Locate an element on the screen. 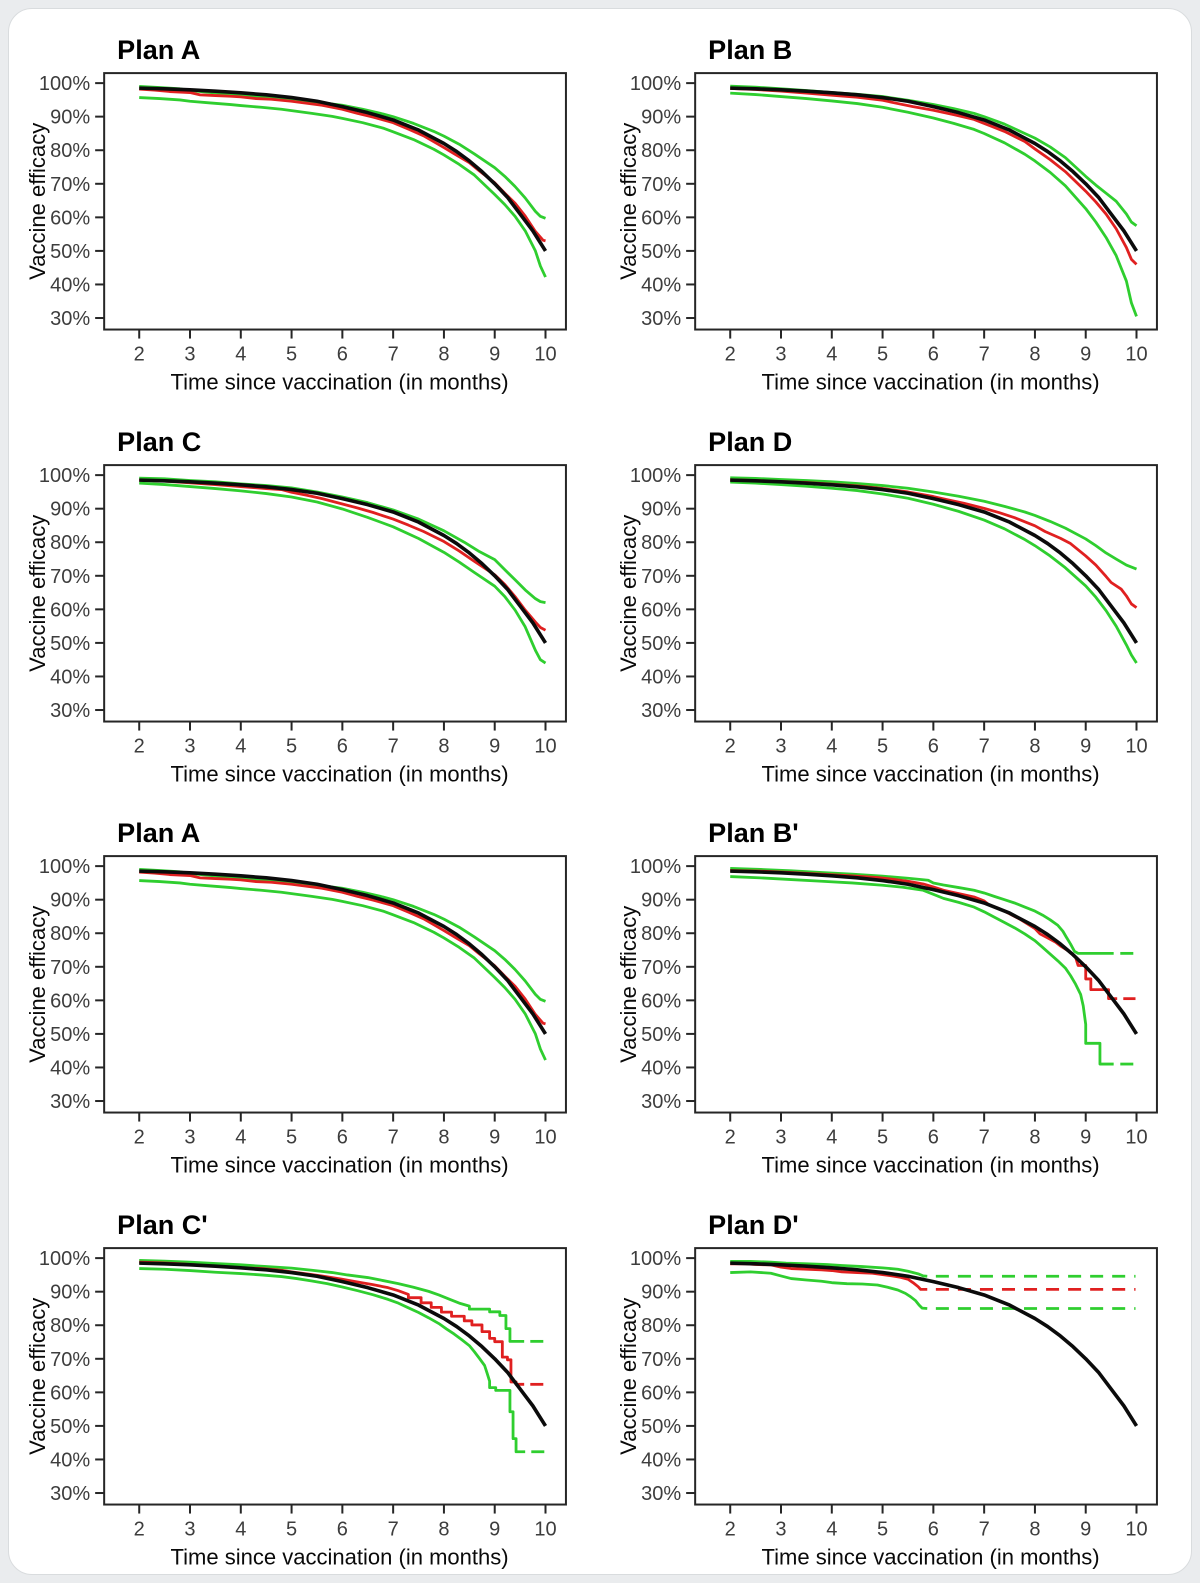  y-tick-label: 50% is located at coordinates (70, 1035).